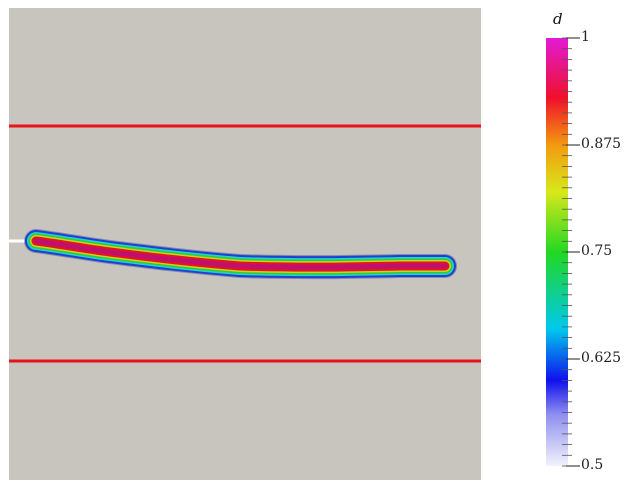 The width and height of the screenshot is (626, 487). Describe the element at coordinates (585, 37) in the screenshot. I see `colorbar-tick-label: 1` at that location.